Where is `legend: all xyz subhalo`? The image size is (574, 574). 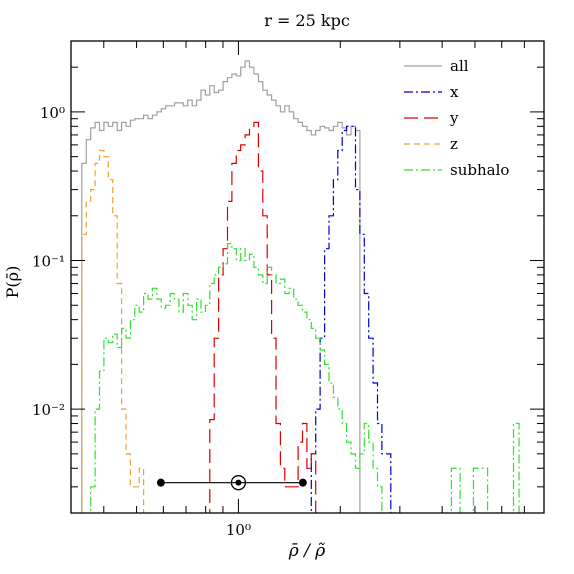
legend: all xyz subhalo is located at coordinates (456, 118).